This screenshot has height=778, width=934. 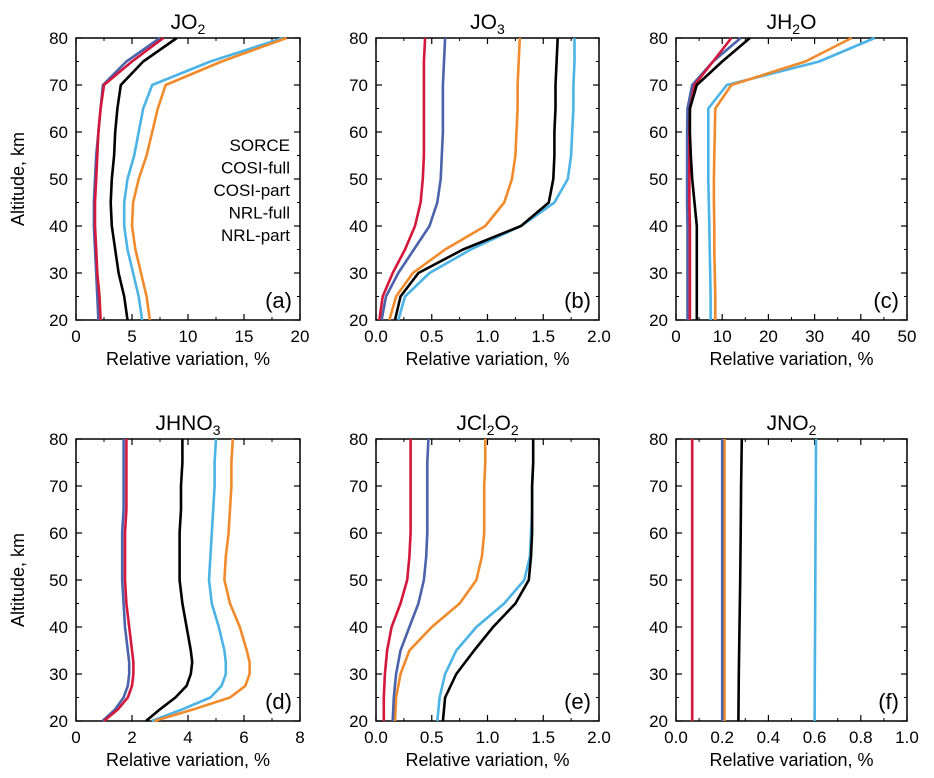 What do you see at coordinates (860, 336) in the screenshot?
I see `x-tick-label: 40` at bounding box center [860, 336].